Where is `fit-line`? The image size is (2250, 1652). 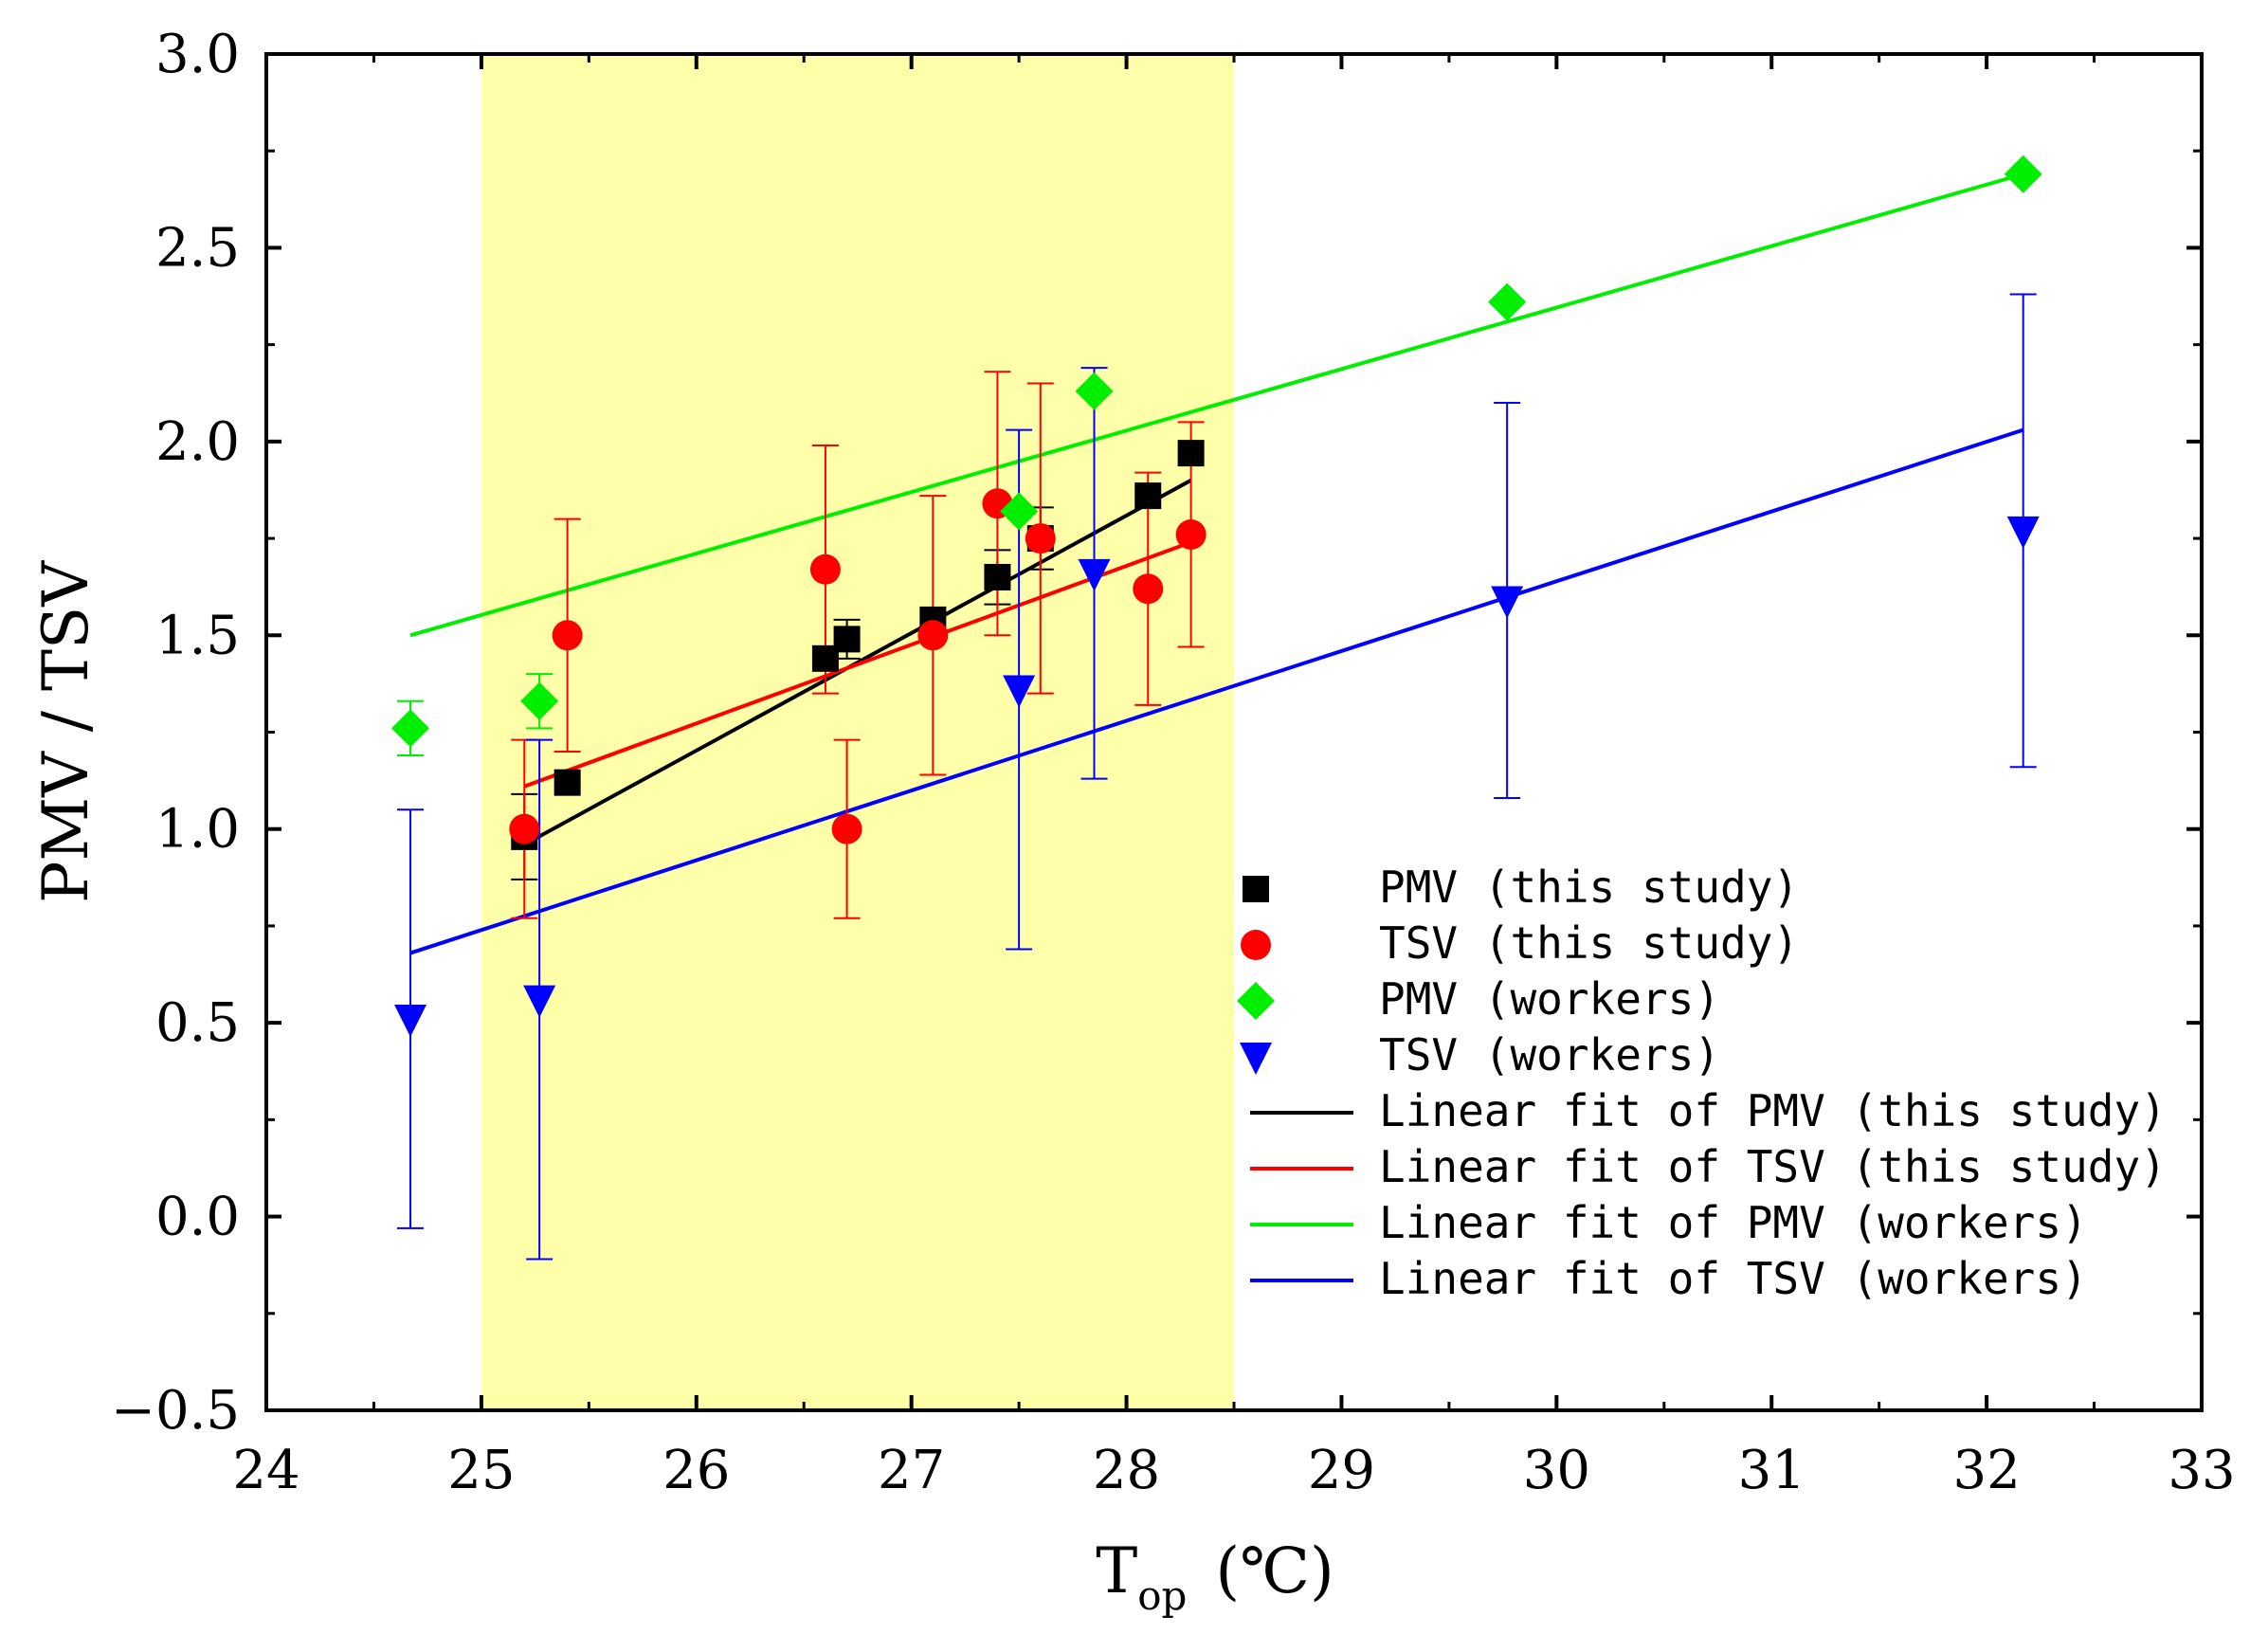 fit-line is located at coordinates (857, 665).